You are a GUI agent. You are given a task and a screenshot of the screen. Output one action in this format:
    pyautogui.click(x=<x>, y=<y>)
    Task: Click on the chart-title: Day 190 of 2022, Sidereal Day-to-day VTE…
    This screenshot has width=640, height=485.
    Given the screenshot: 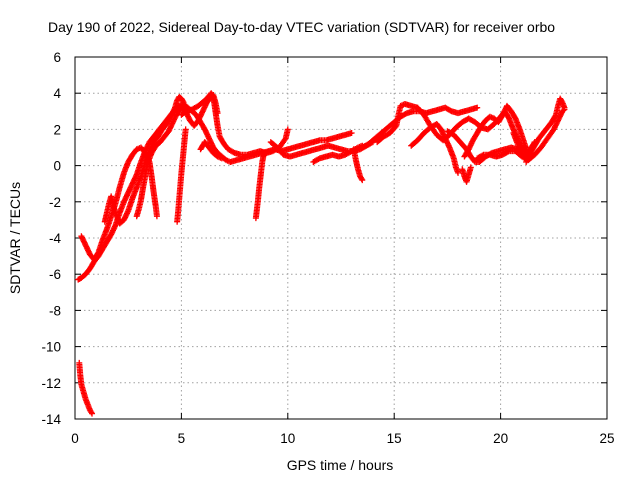 What is the action you would take?
    pyautogui.click(x=301, y=27)
    